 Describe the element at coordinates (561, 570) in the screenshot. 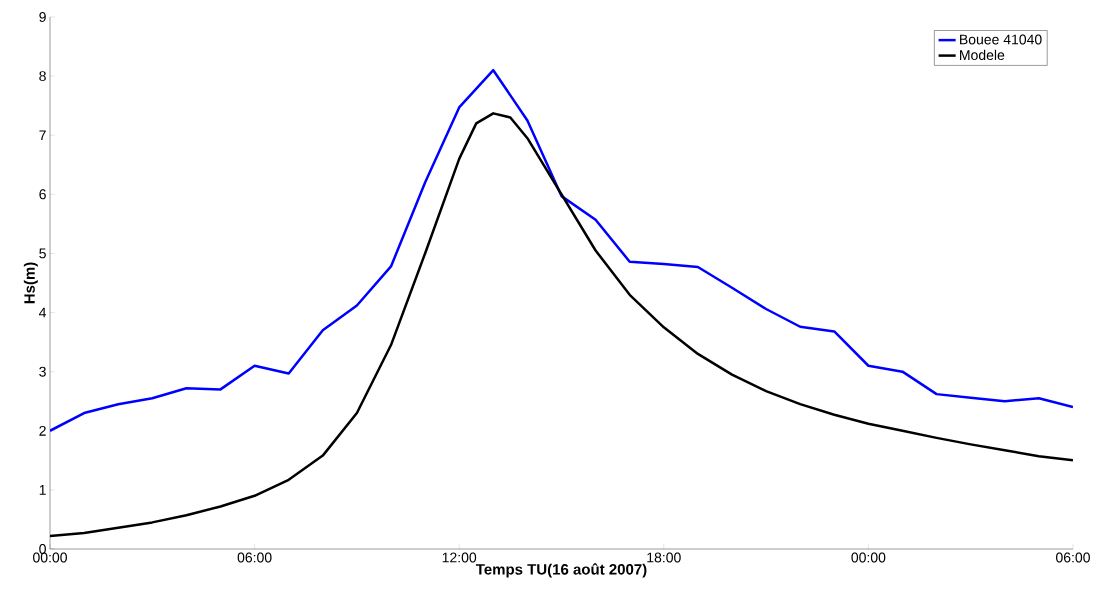

I see `x-axis-title: Temps TU(16 août 2007)` at that location.